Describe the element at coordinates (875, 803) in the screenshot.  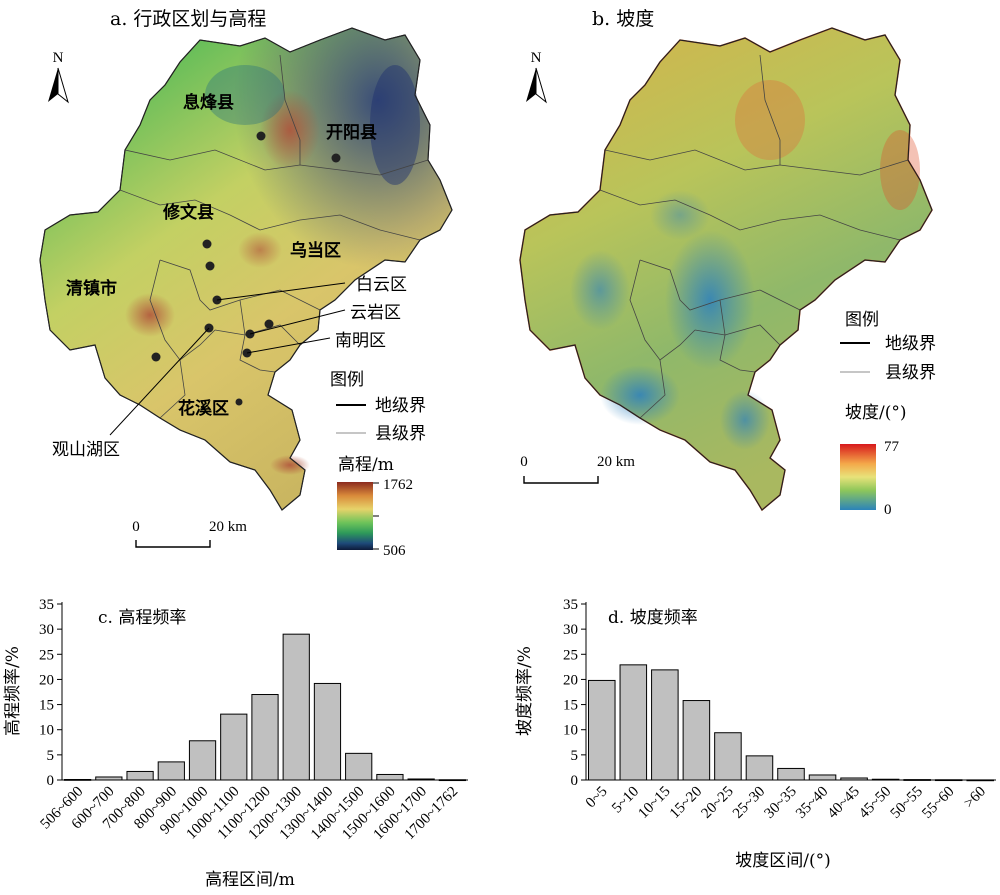
I see `chart-d-xtick-label: 45~50` at that location.